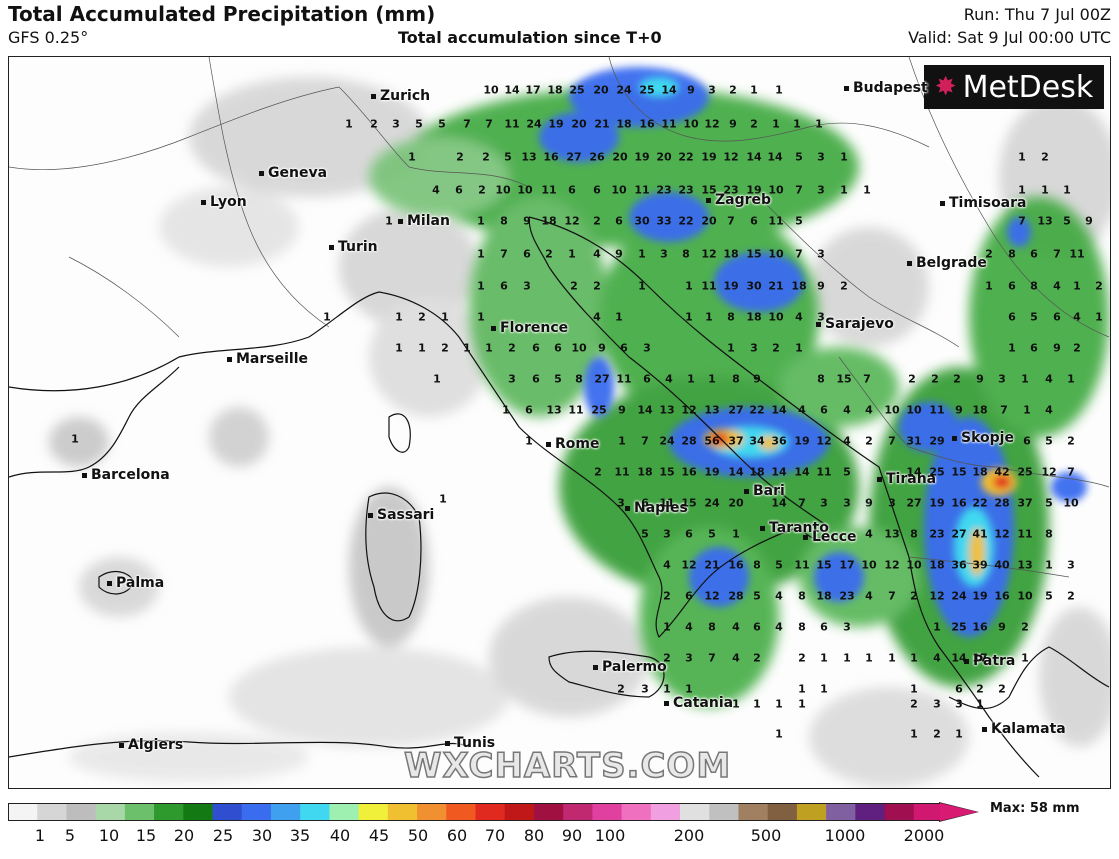  I want to click on colorbar-tick-label: 30, so click(262, 835).